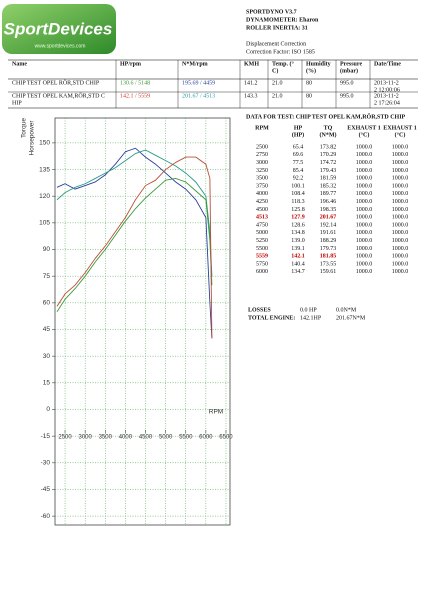 The width and height of the screenshot is (424, 600). Describe the element at coordinates (328, 233) in the screenshot. I see `table-cell: 191.61` at that location.